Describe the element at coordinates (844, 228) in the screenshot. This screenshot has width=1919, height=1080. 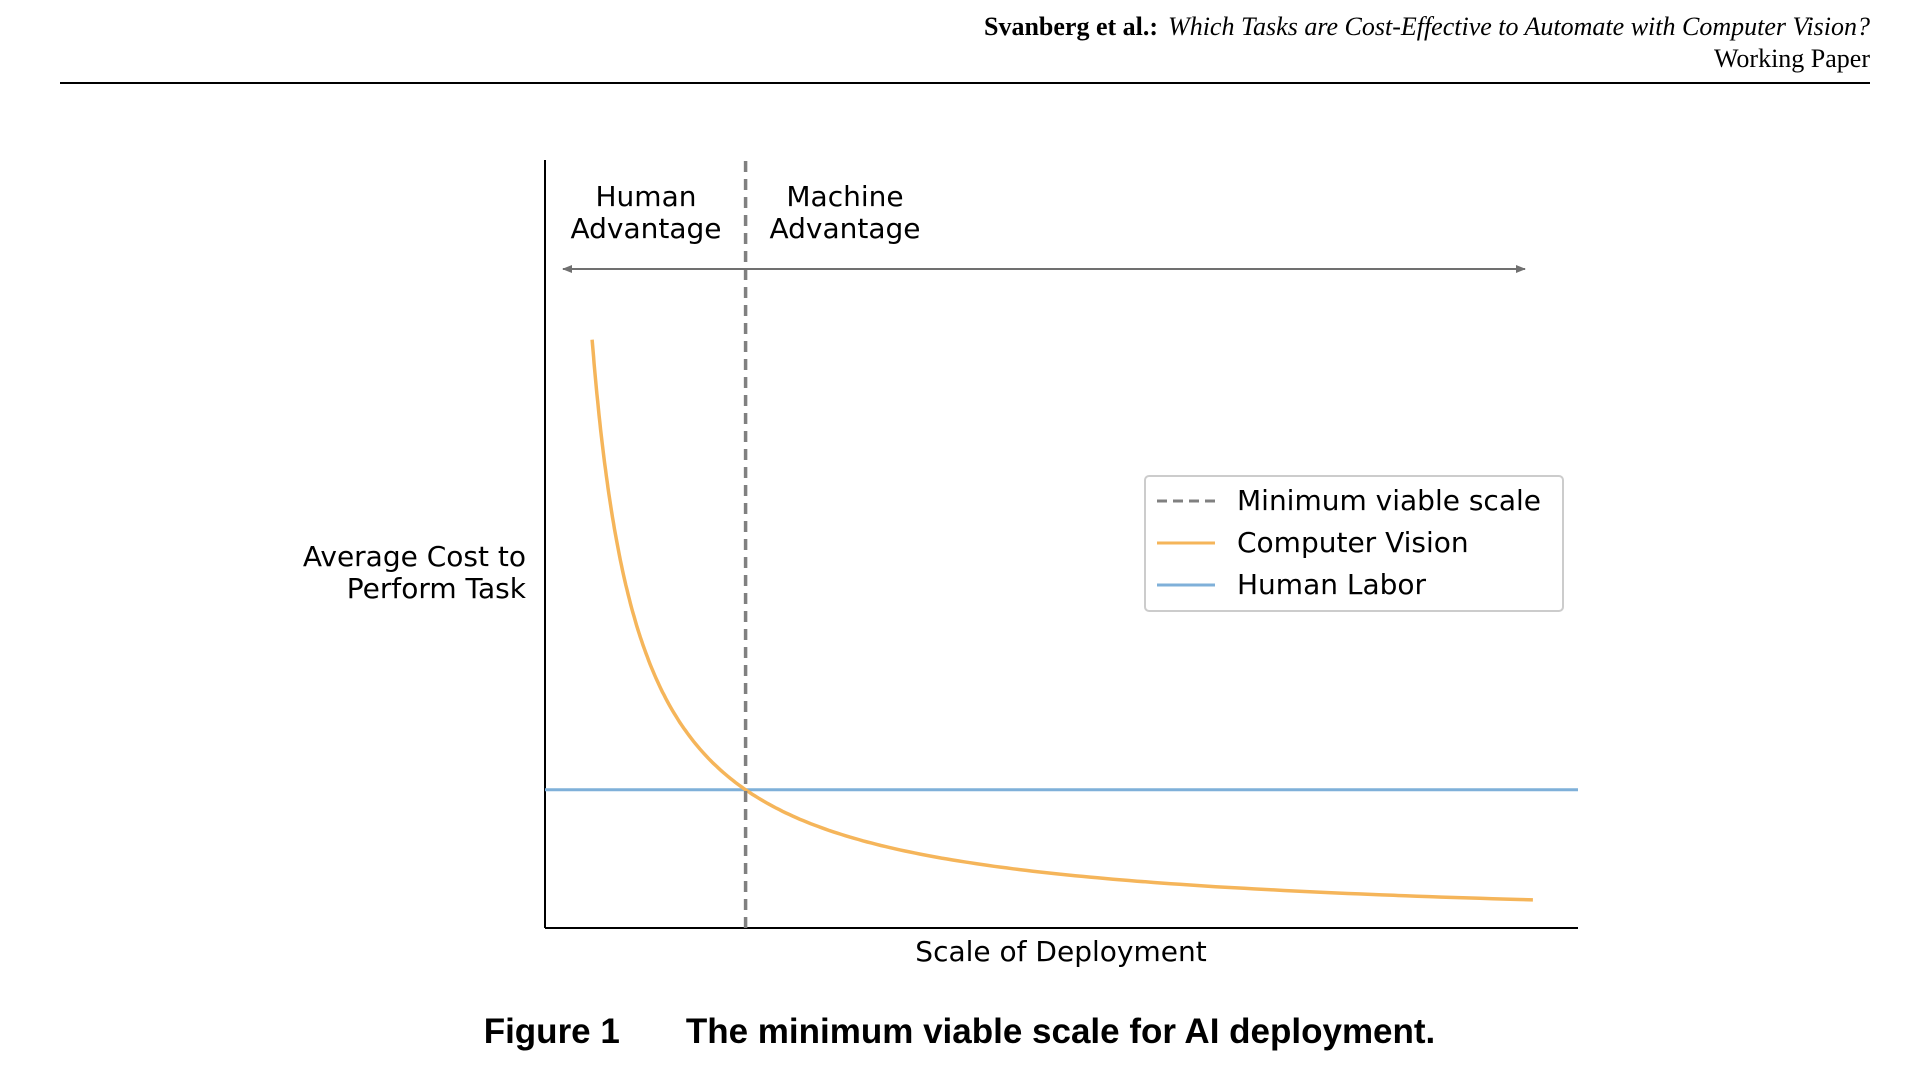
I see `region-label-machine-line2: Advantage` at that location.